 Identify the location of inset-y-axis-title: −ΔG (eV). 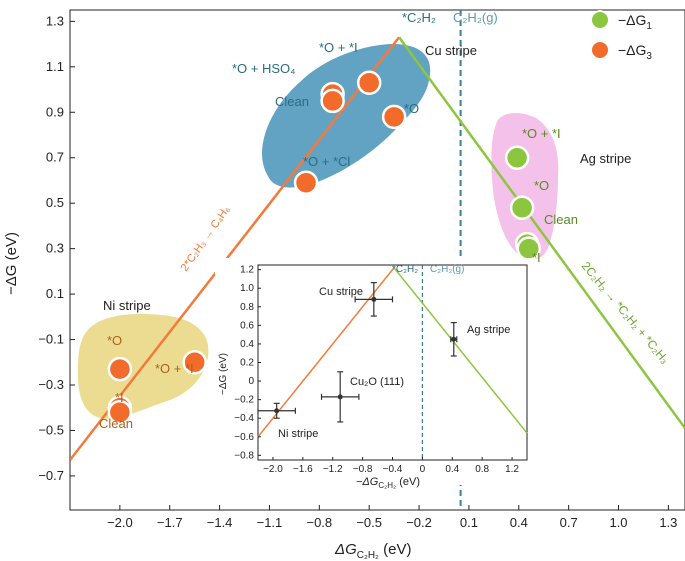
(223, 374).